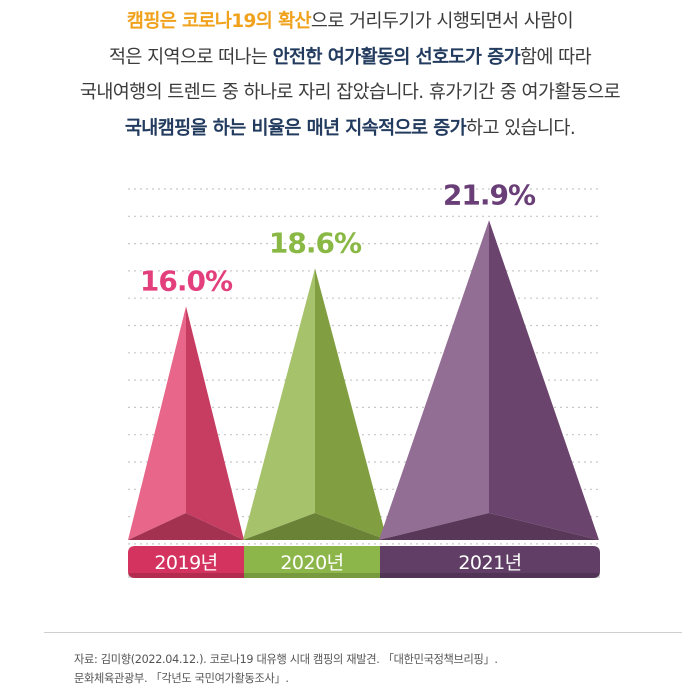 This screenshot has width=700, height=700. I want to click on category-label: 2019년, so click(185, 563).